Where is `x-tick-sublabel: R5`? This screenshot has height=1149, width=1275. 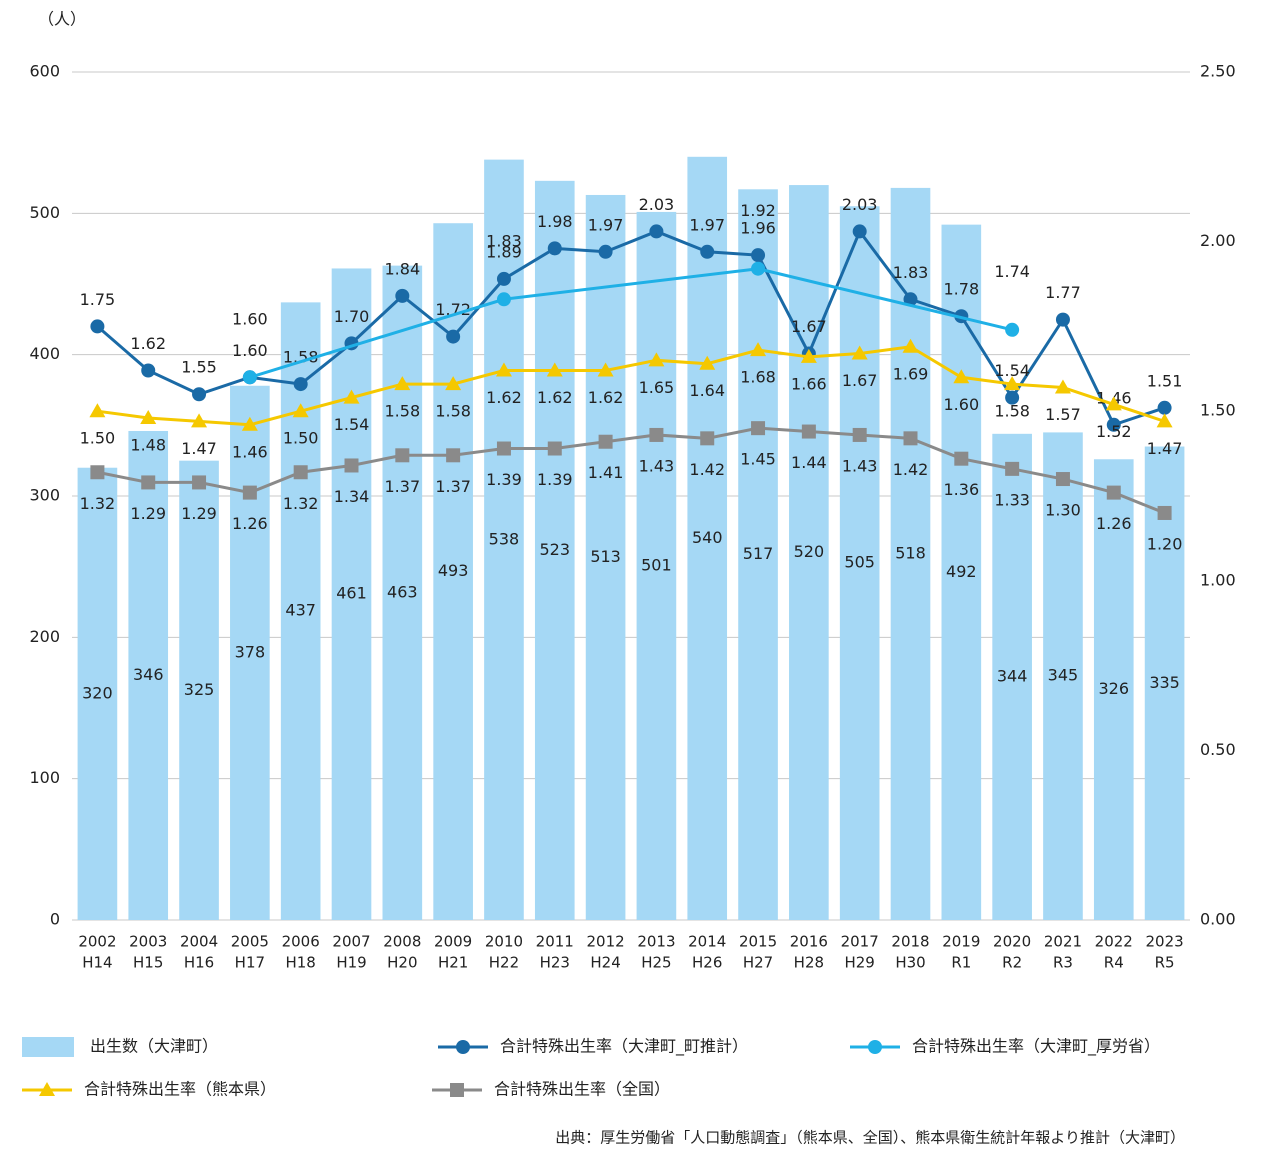
x-tick-sublabel: R5 is located at coordinates (1165, 963).